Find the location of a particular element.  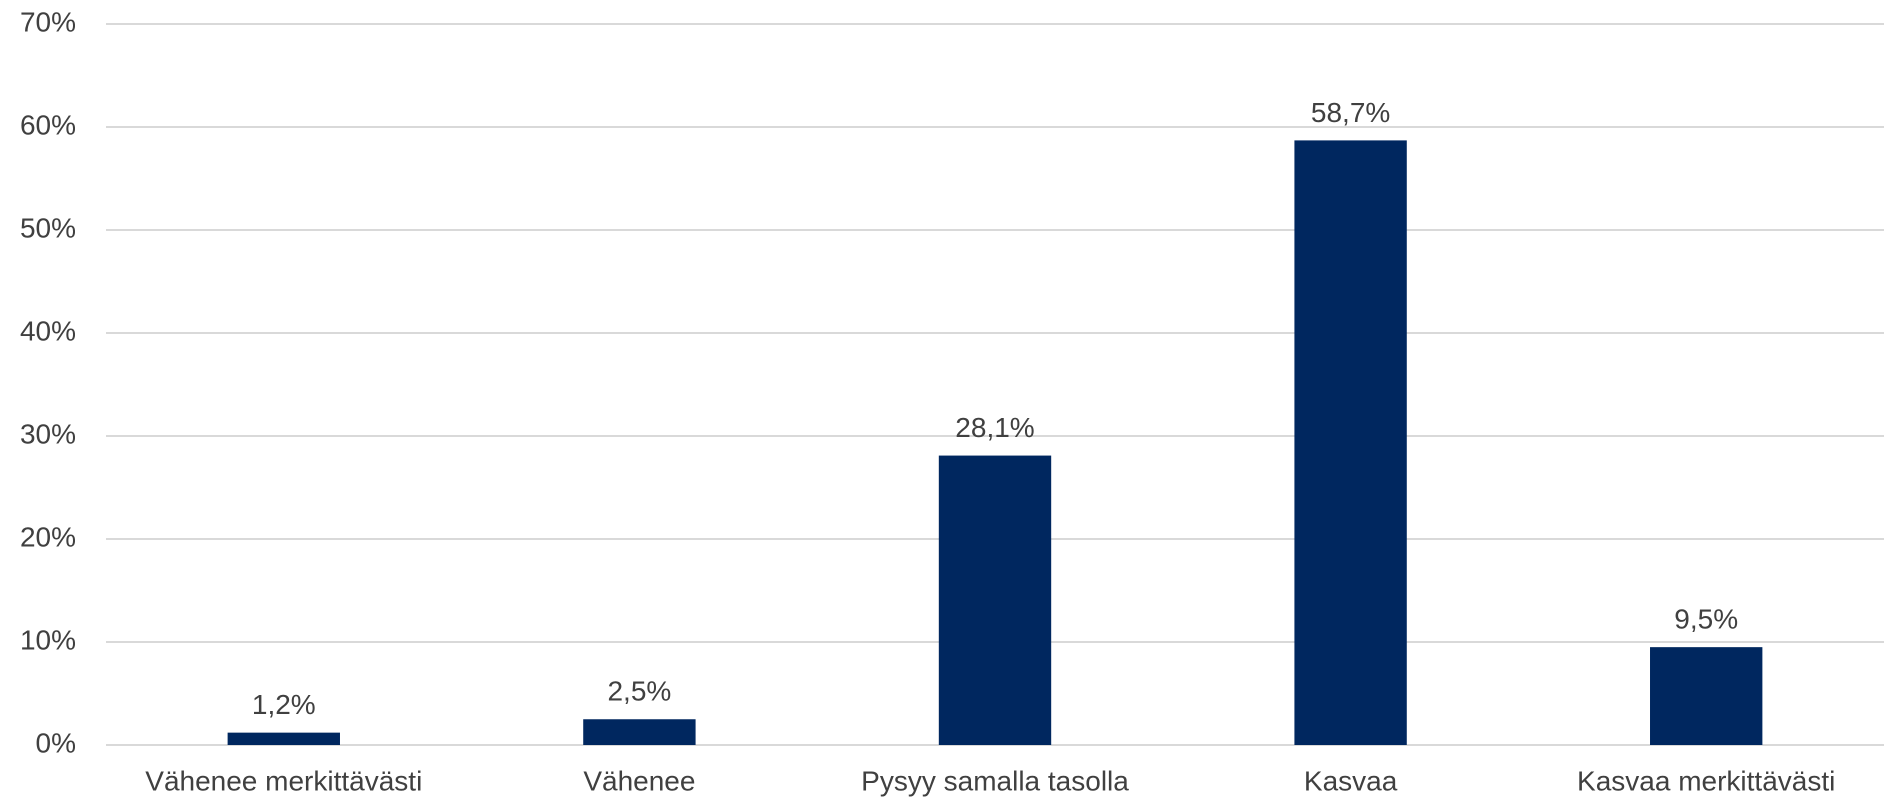

y-tick-label: 70% is located at coordinates (48, 21).